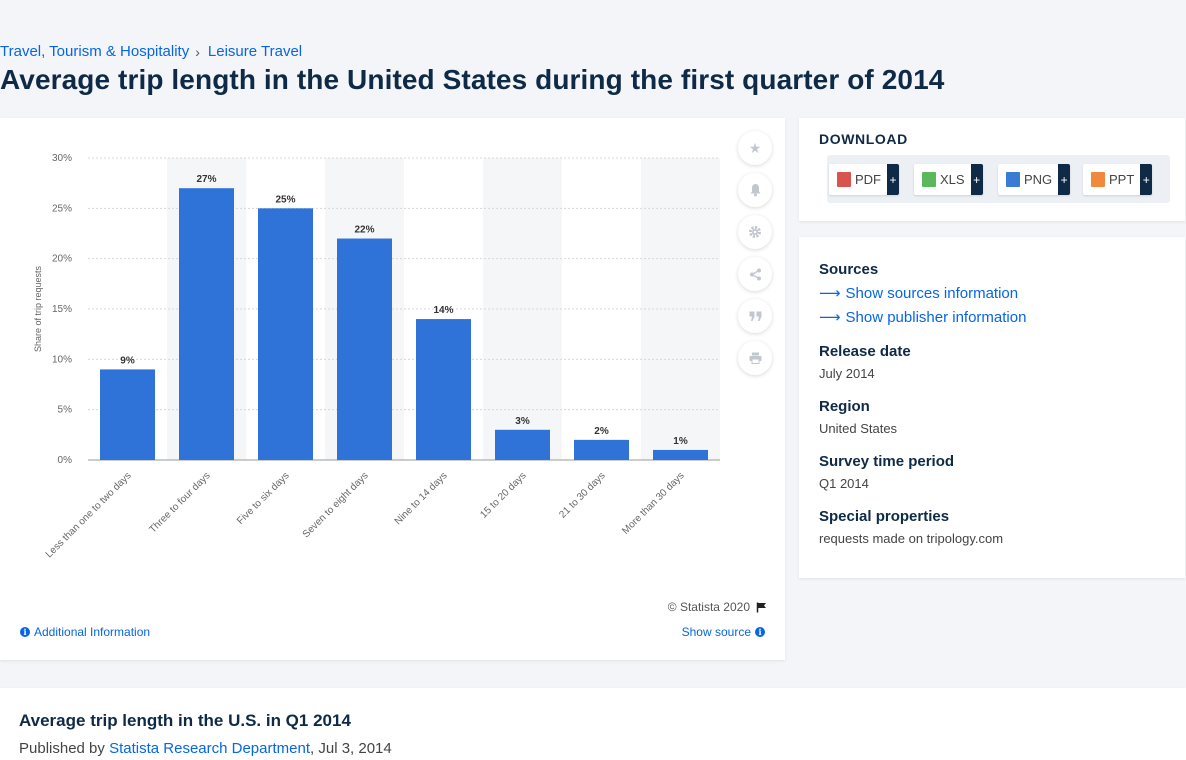  I want to click on download-png-label: PNG, so click(1038, 179).